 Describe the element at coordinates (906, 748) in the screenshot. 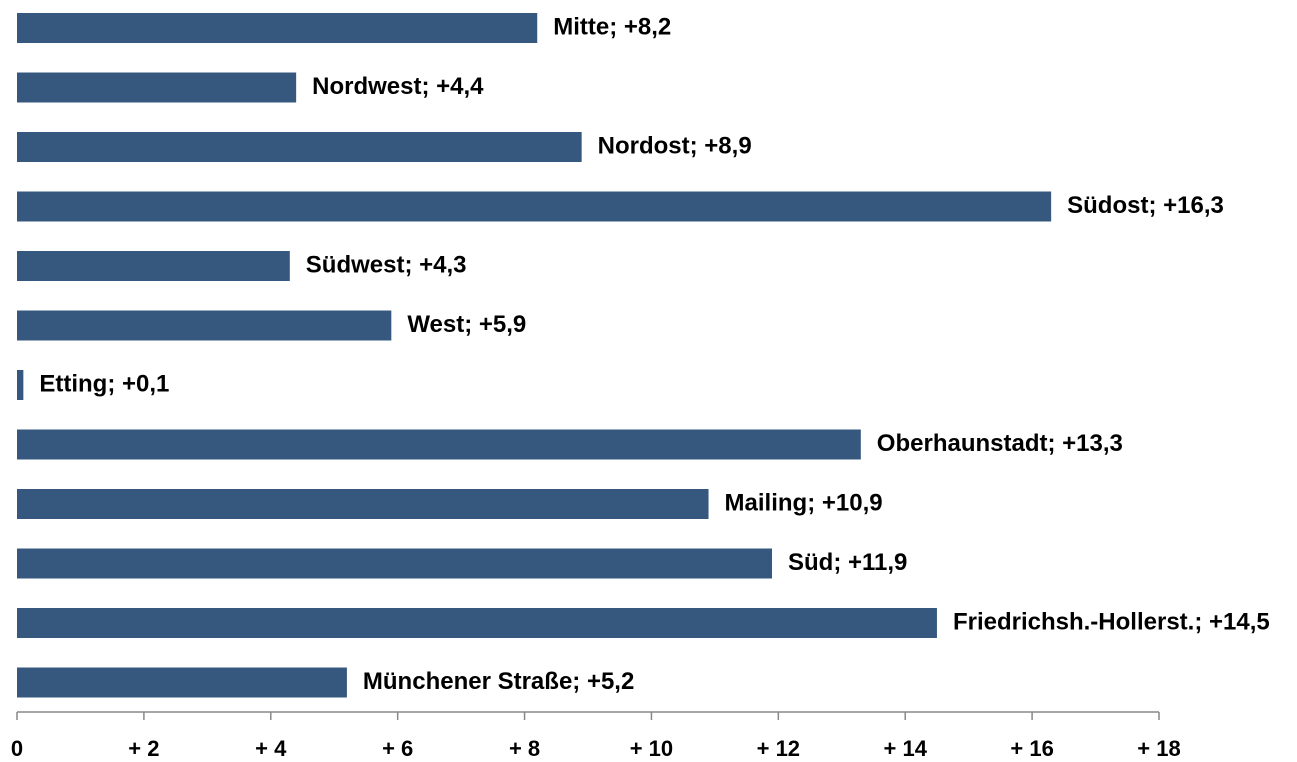

I see `x-tick-label: + 14` at that location.